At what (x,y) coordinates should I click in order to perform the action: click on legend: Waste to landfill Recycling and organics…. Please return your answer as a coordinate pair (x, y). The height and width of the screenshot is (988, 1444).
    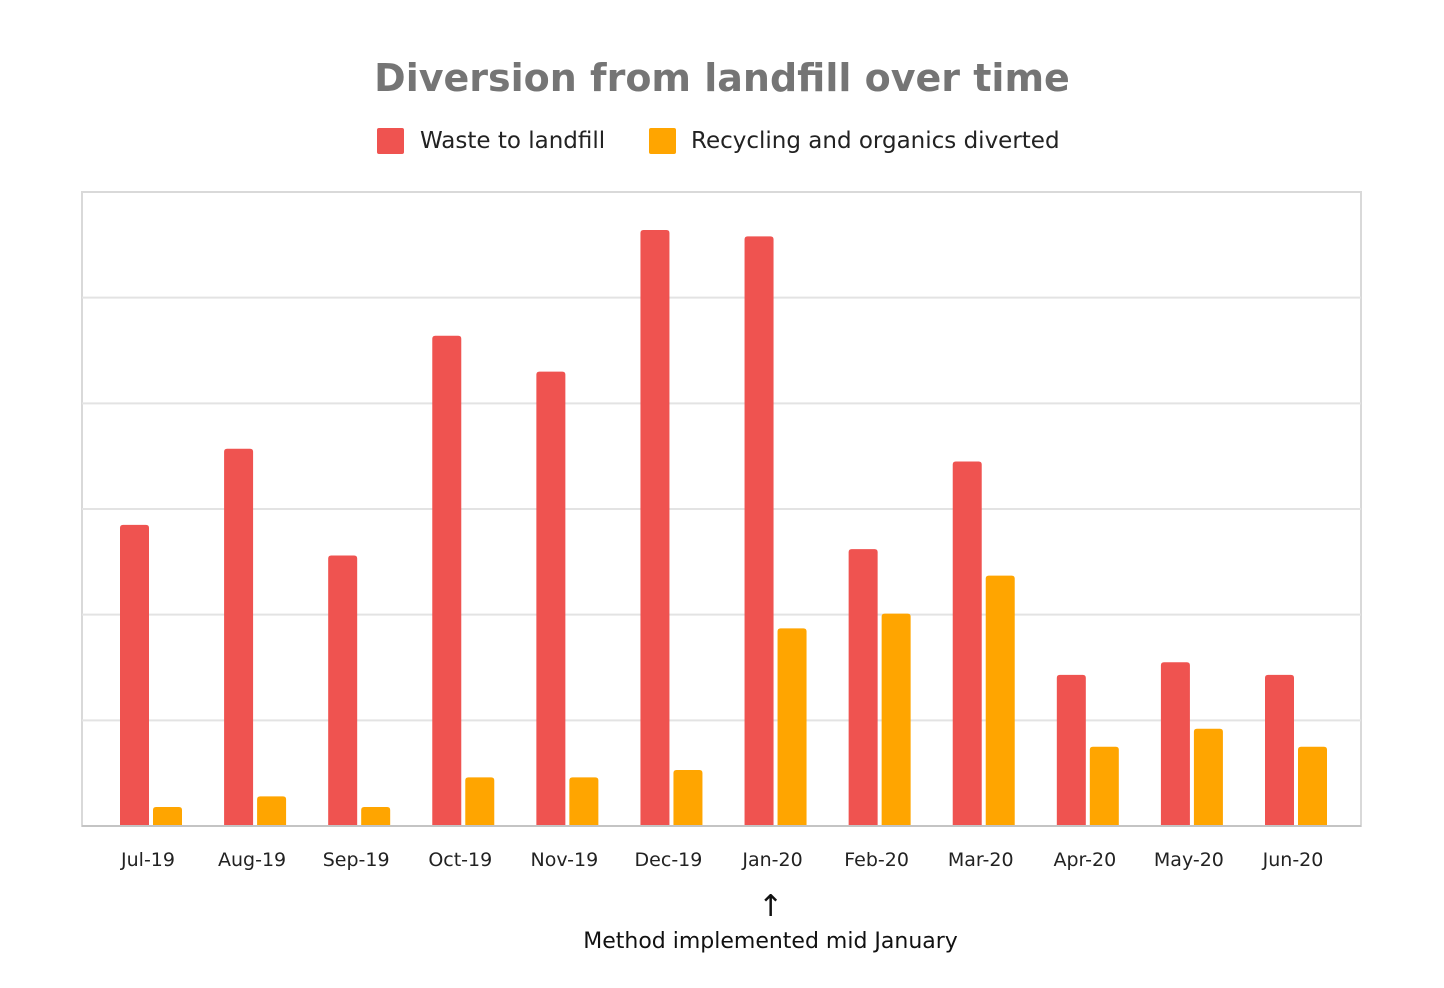
    Looking at the image, I should click on (718, 141).